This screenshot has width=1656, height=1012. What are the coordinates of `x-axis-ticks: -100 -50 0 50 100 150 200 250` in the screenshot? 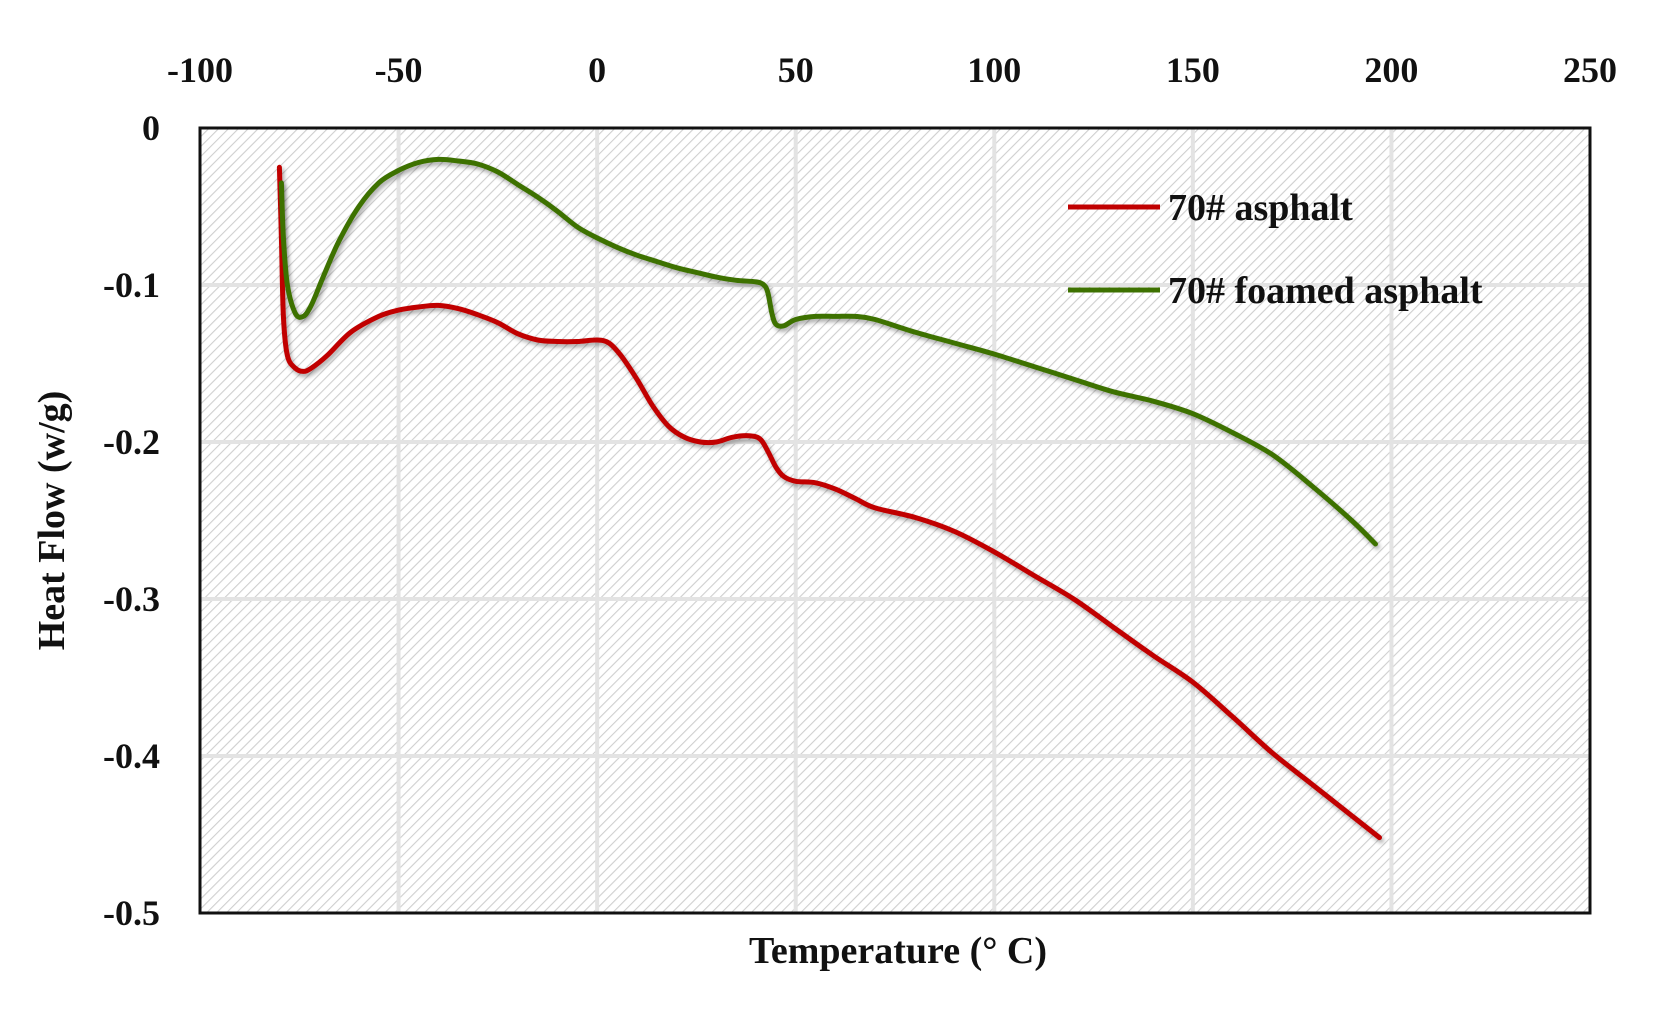 It's located at (892, 70).